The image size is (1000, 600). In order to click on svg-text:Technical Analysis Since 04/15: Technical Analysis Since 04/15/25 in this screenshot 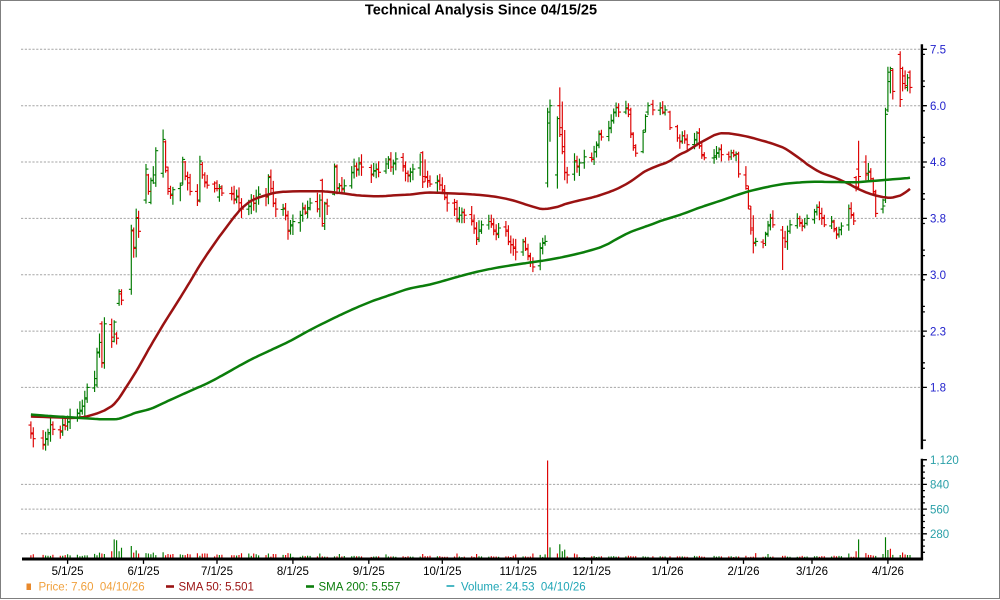, I will do `click(481, 11)`.